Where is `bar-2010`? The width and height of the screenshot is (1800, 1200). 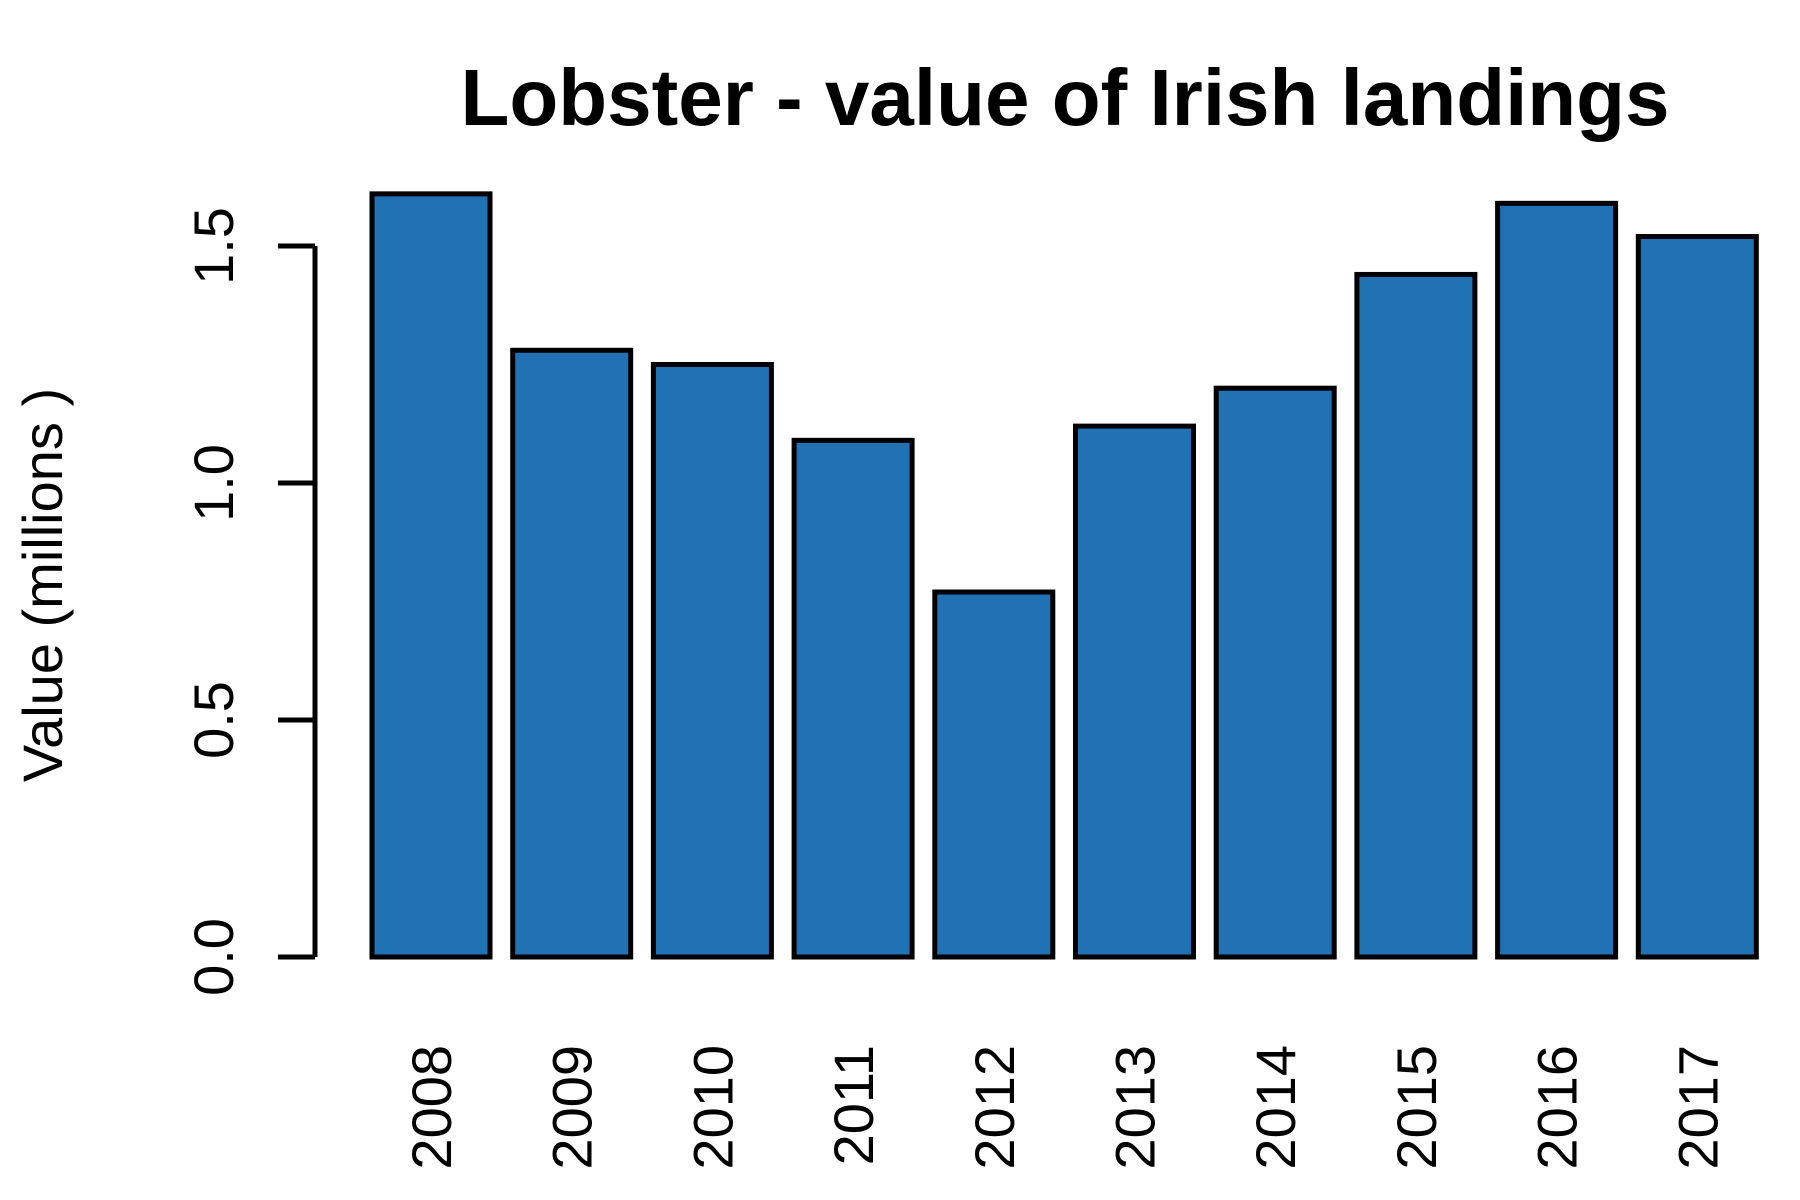
bar-2010 is located at coordinates (712, 661).